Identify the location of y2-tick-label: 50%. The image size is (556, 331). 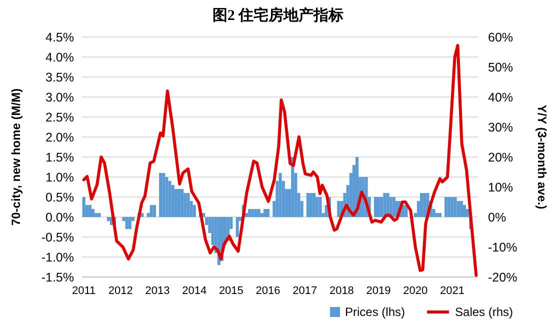
(501, 67).